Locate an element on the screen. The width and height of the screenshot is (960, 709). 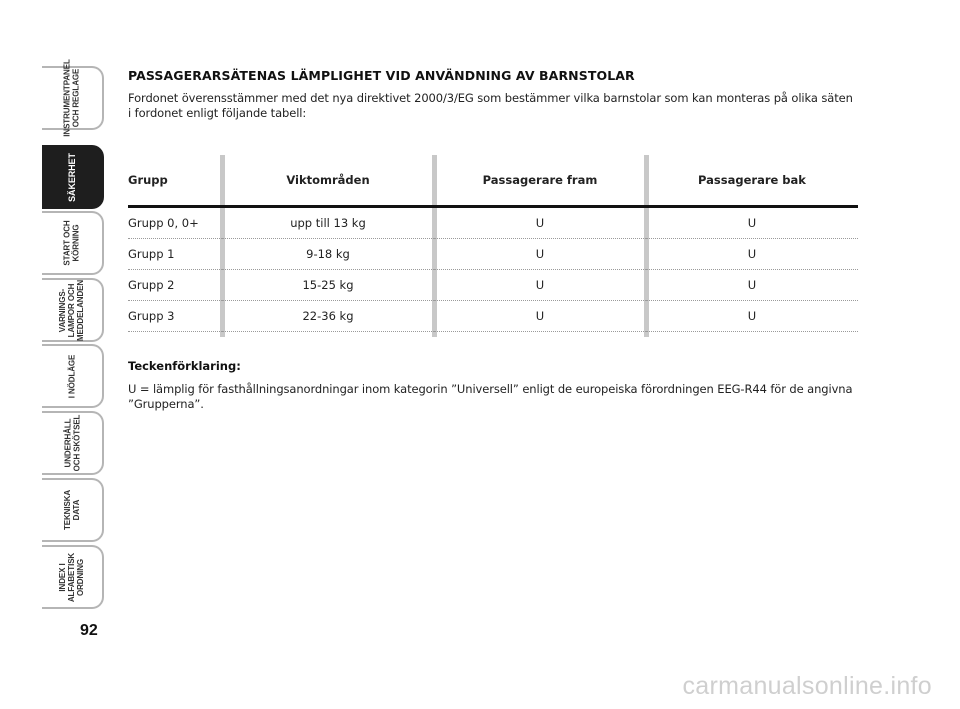
cell-grupp: Grupp 0, 0+ is located at coordinates (175, 222).